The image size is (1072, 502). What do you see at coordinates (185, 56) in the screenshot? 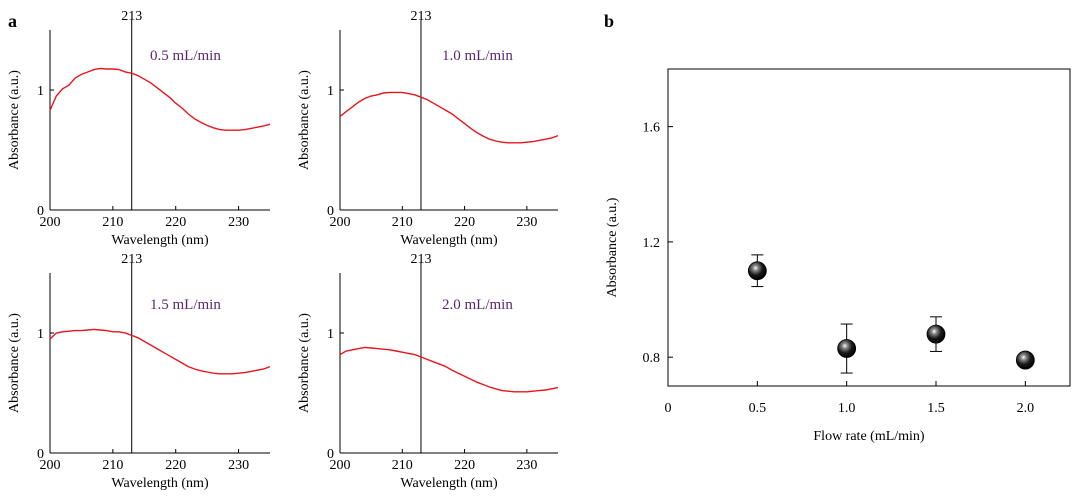
I see `flow-rate-label: 0.5 mL/min` at bounding box center [185, 56].